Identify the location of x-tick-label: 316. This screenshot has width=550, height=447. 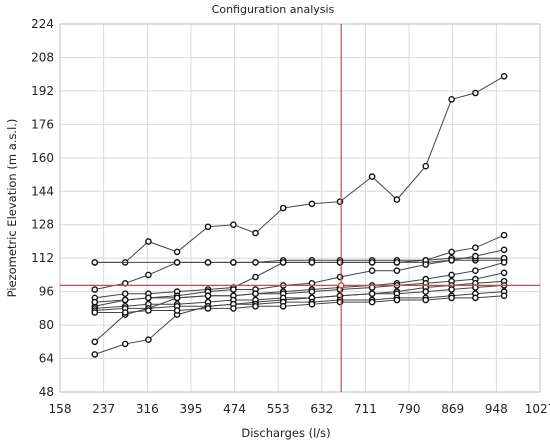
(147, 409).